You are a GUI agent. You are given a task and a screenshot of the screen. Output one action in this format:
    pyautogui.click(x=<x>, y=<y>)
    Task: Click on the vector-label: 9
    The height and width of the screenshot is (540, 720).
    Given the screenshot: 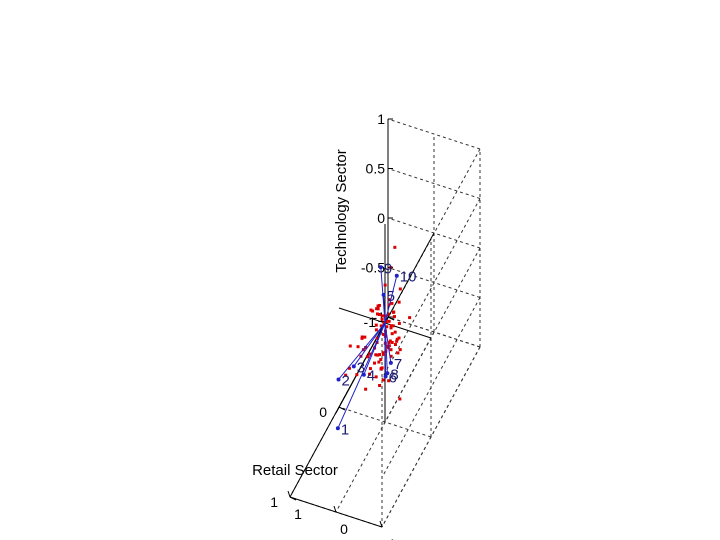 What is the action you would take?
    pyautogui.click(x=388, y=268)
    